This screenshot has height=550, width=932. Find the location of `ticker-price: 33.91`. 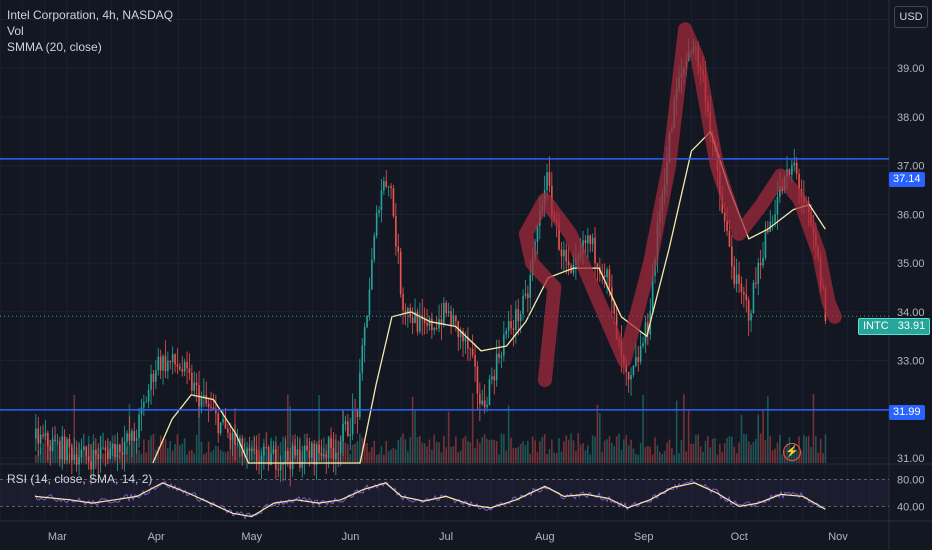

ticker-price: 33.91 is located at coordinates (911, 326).